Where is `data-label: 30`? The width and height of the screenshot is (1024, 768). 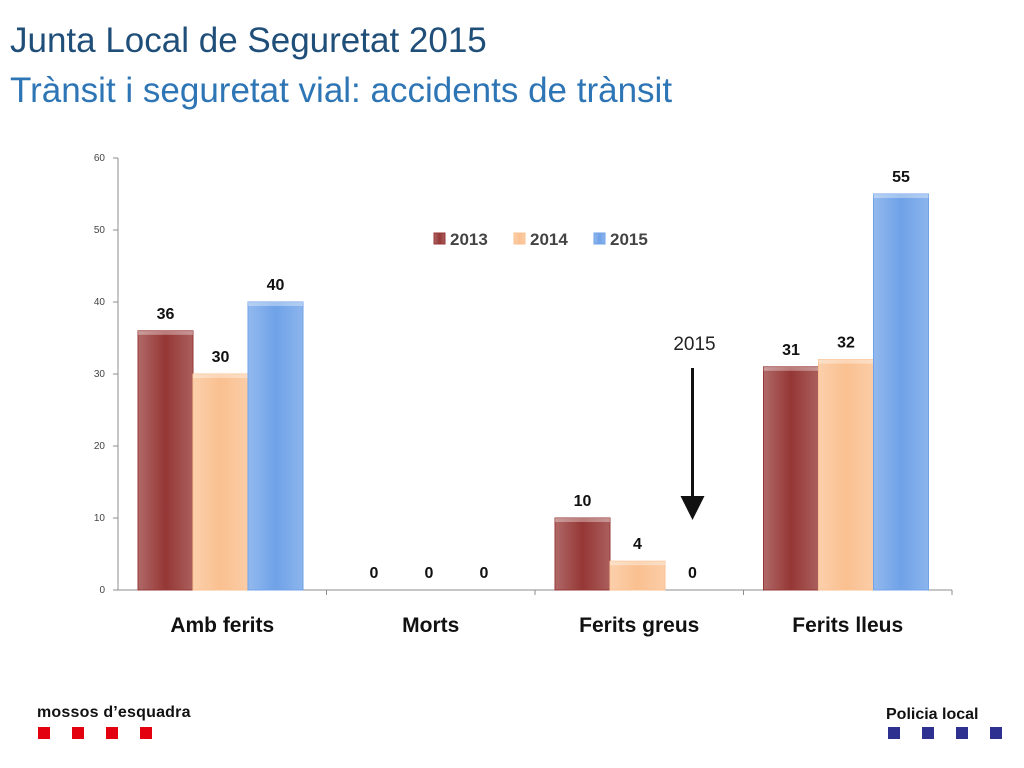
data-label: 30 is located at coordinates (221, 357).